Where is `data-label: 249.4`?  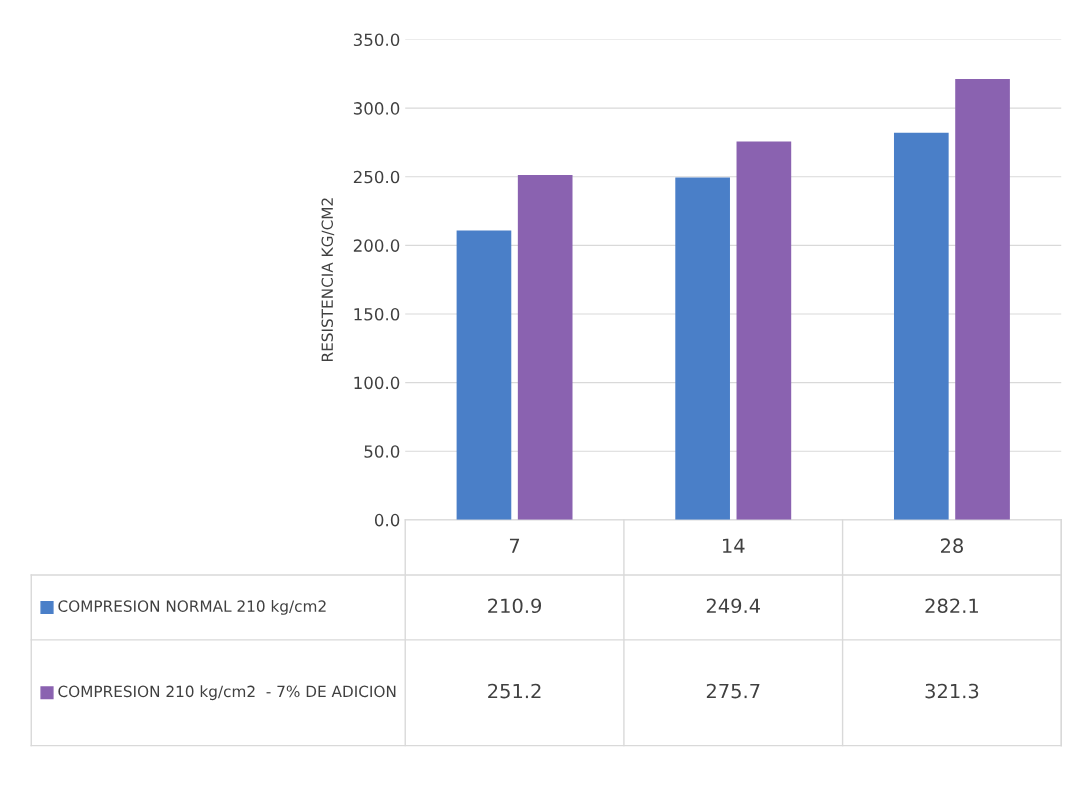 data-label: 249.4 is located at coordinates (733, 606).